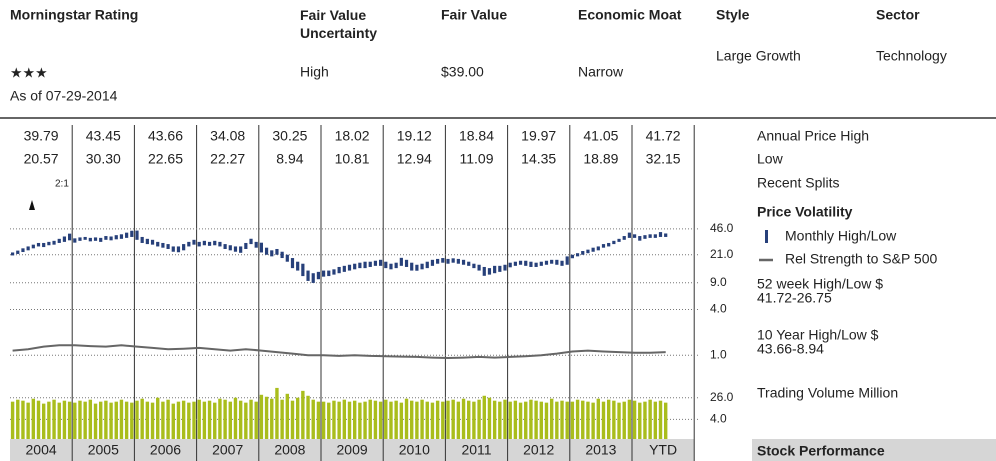 This screenshot has height=461, width=996. What do you see at coordinates (874, 450) in the screenshot?
I see `footer-band` at bounding box center [874, 450].